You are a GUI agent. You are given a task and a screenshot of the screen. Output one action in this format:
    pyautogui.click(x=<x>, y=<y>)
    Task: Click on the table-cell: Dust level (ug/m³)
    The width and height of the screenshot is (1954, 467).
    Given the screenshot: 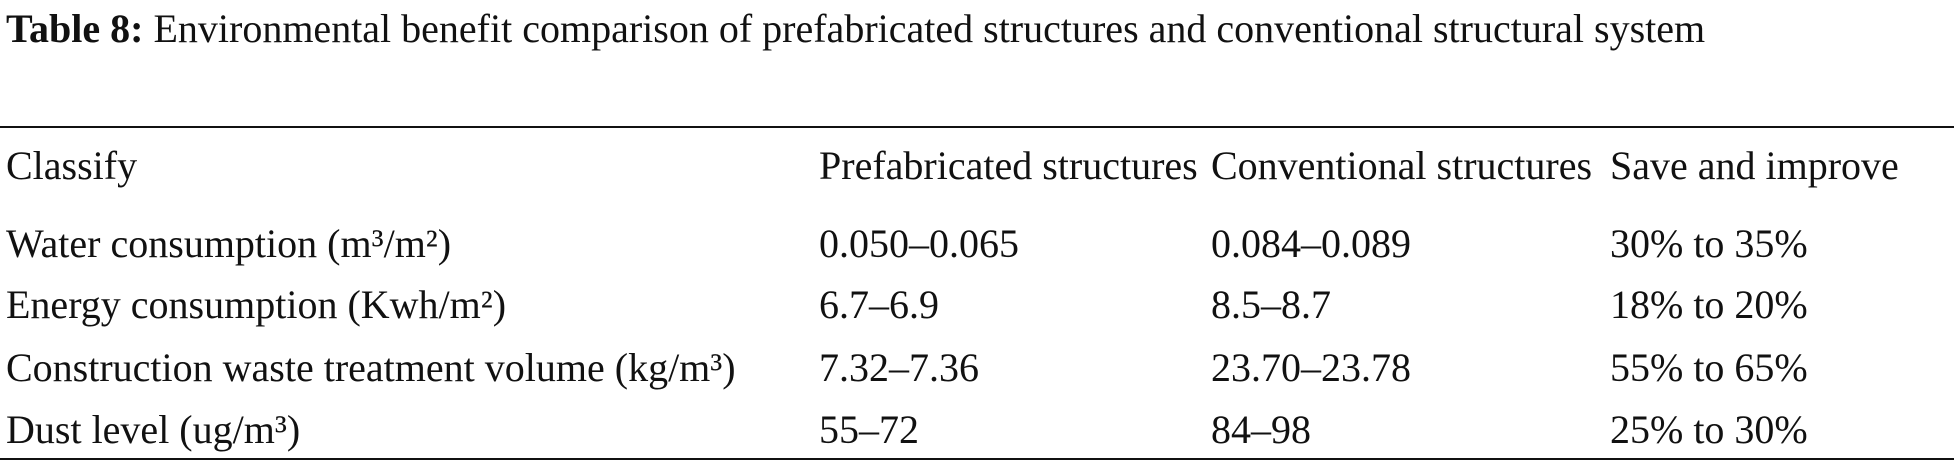 What is the action you would take?
    pyautogui.click(x=153, y=429)
    